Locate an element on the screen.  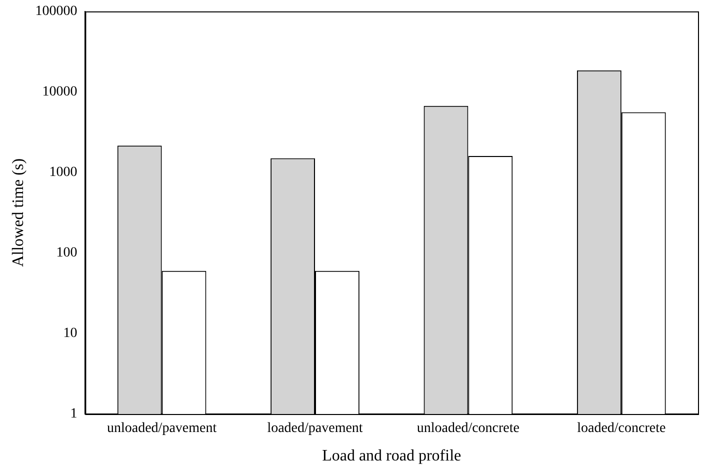
y-tick-label: 100000 is located at coordinates (56, 12).